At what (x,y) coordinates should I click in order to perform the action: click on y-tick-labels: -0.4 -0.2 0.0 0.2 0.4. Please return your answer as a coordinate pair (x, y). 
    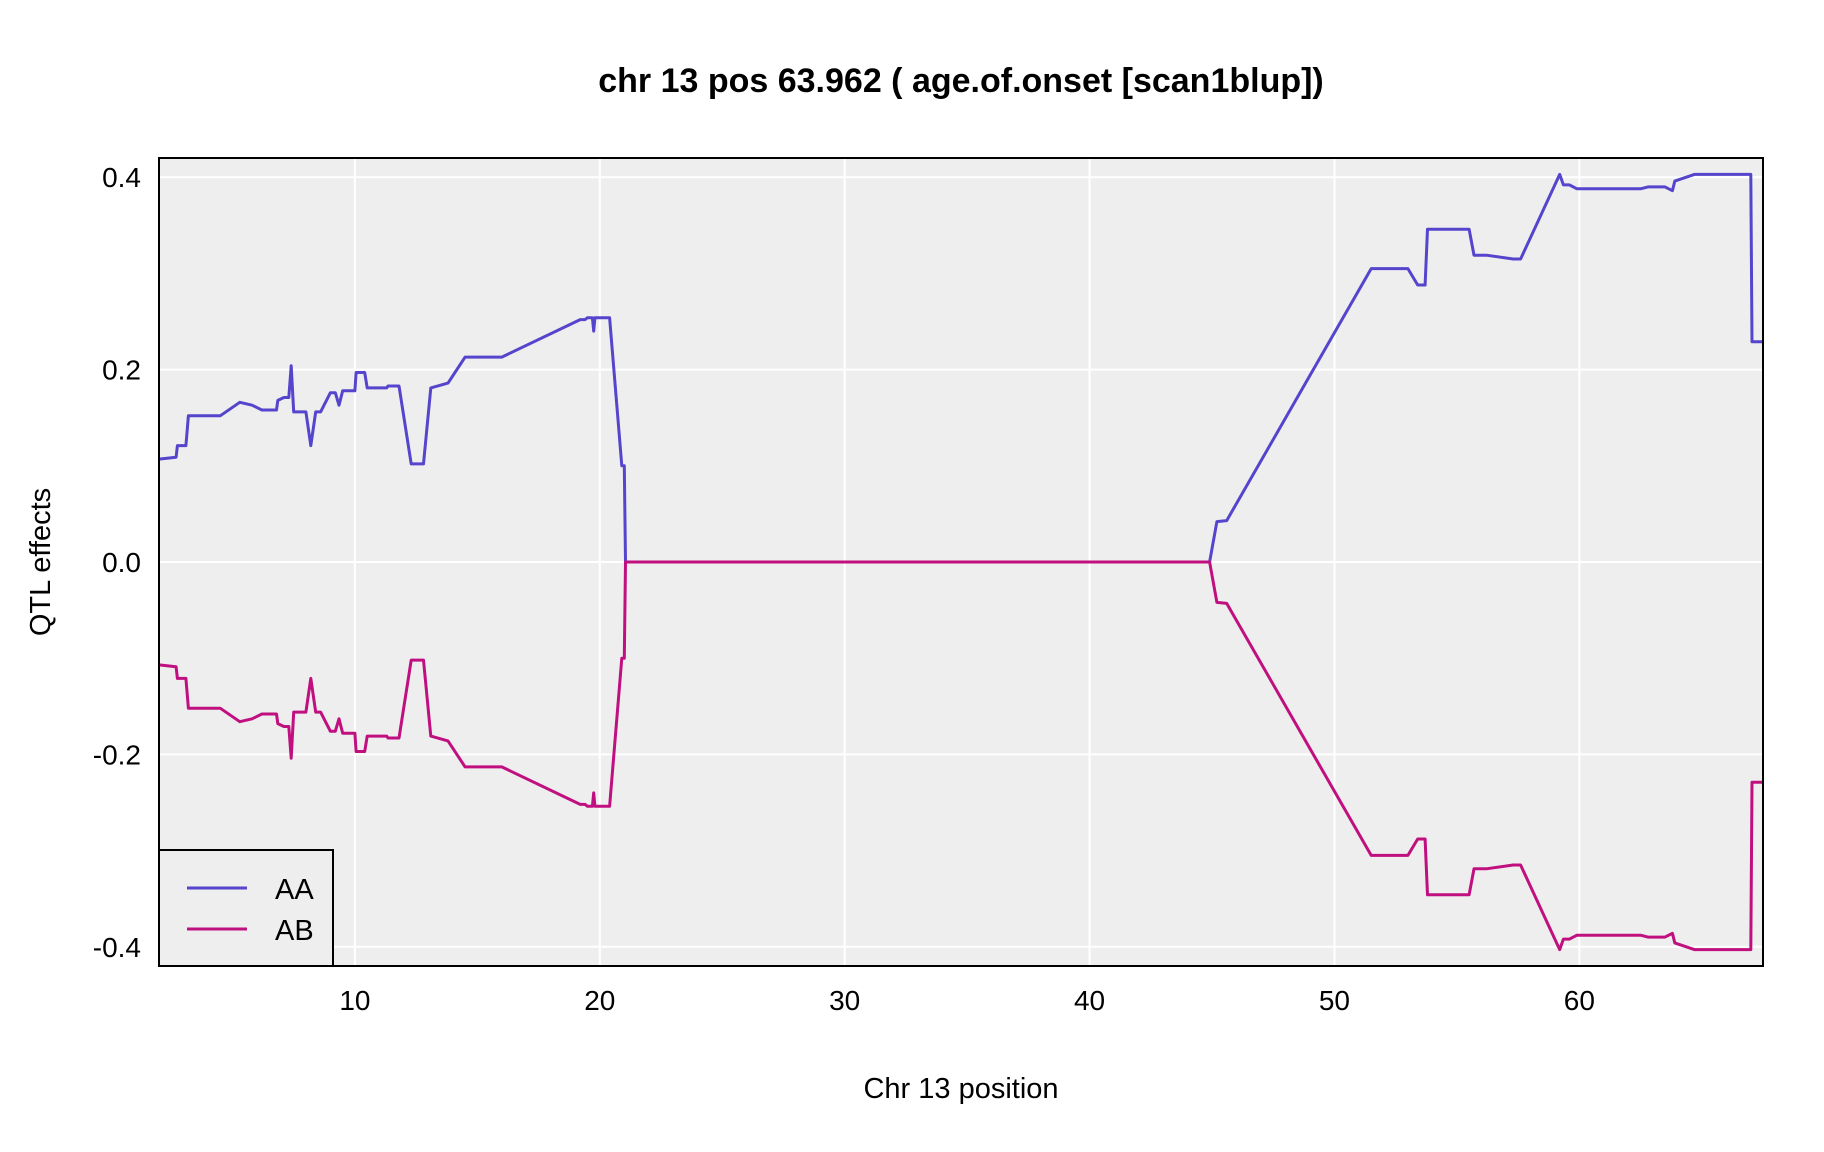
    Looking at the image, I should click on (117, 562).